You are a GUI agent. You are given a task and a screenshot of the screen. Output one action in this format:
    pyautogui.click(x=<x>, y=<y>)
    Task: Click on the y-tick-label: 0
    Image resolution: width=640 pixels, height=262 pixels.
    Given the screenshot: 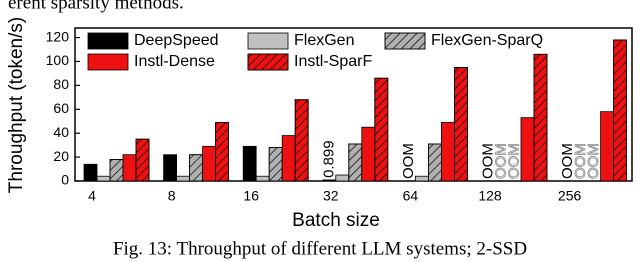 What is the action you would take?
    pyautogui.click(x=65, y=180)
    